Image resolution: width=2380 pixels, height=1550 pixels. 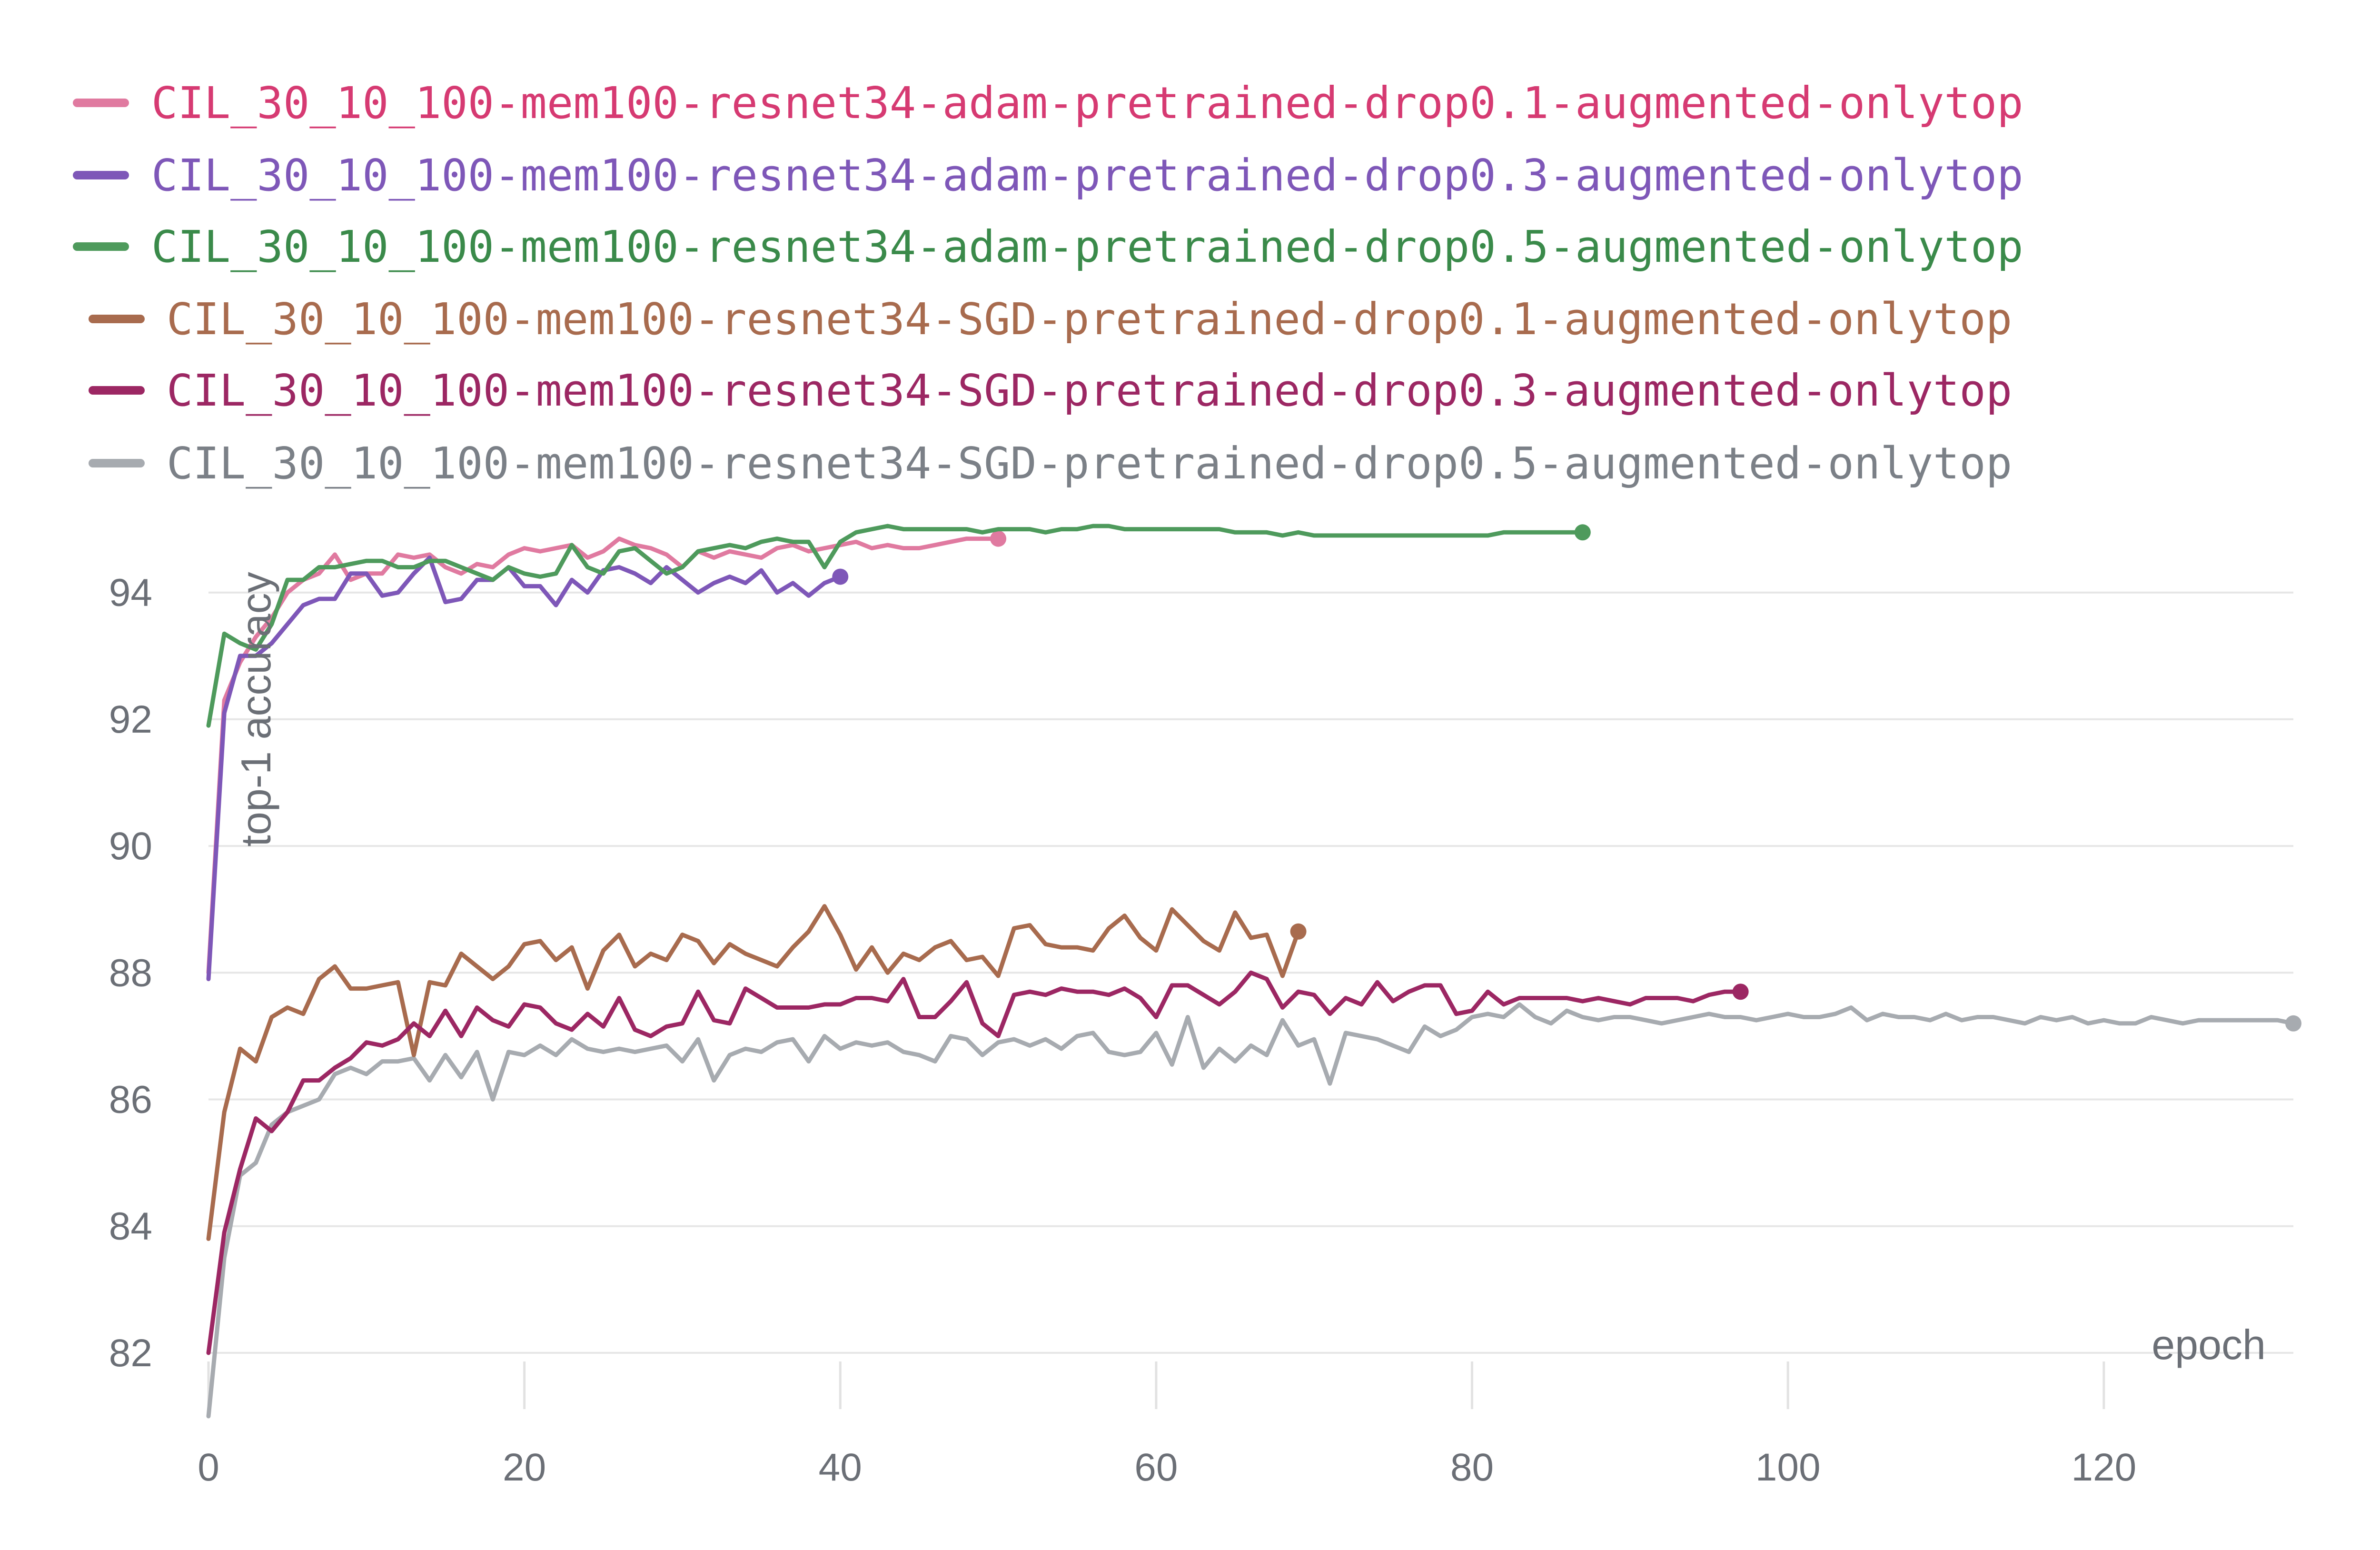 What do you see at coordinates (130, 719) in the screenshot?
I see `y-tick-label: 92` at bounding box center [130, 719].